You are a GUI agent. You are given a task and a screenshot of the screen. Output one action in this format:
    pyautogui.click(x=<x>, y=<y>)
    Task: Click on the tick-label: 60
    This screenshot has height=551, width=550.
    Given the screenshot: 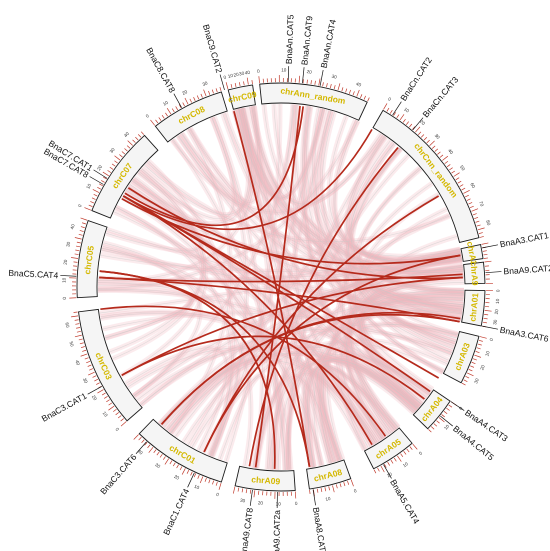 What is the action you would take?
    pyautogui.click(x=472, y=185)
    